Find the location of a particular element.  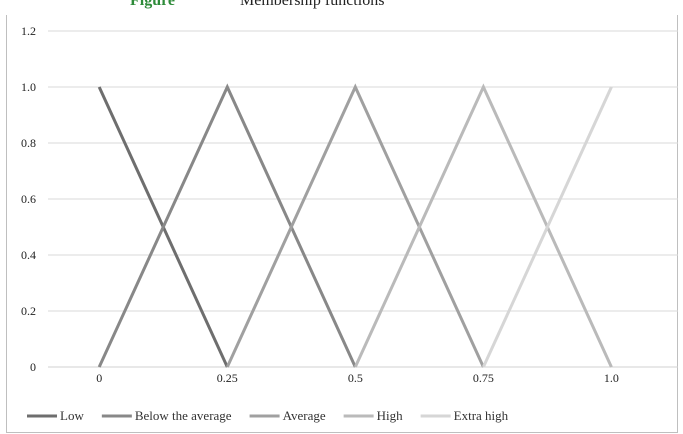

figure-caption: Figure Membership functions is located at coordinates (341, 8).